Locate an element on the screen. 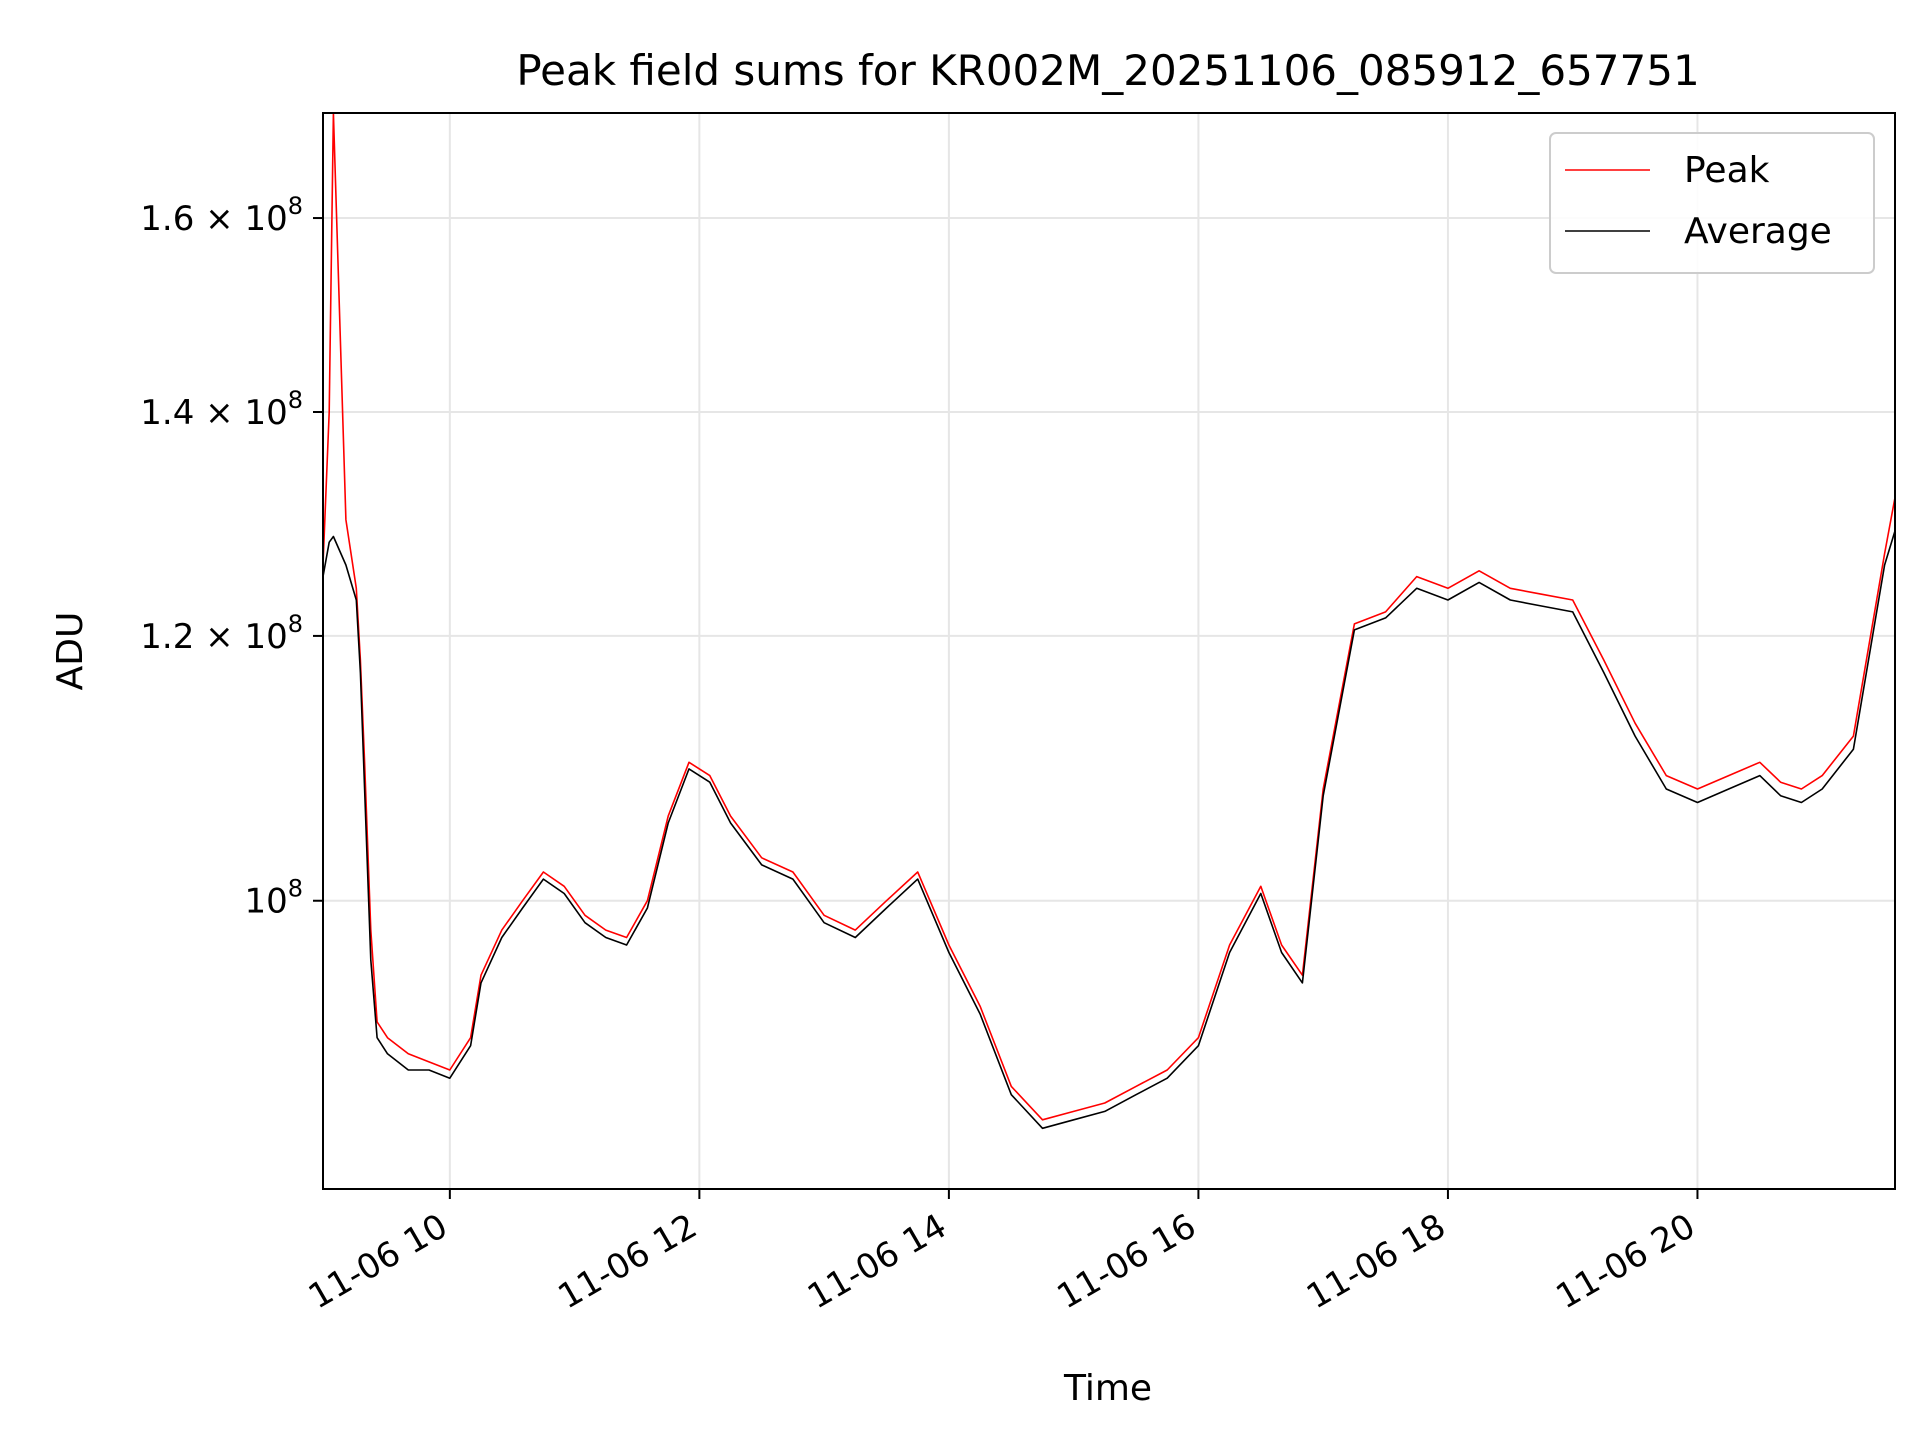 The width and height of the screenshot is (1920, 1440). y-axis-label: ADU is located at coordinates (70, 651).